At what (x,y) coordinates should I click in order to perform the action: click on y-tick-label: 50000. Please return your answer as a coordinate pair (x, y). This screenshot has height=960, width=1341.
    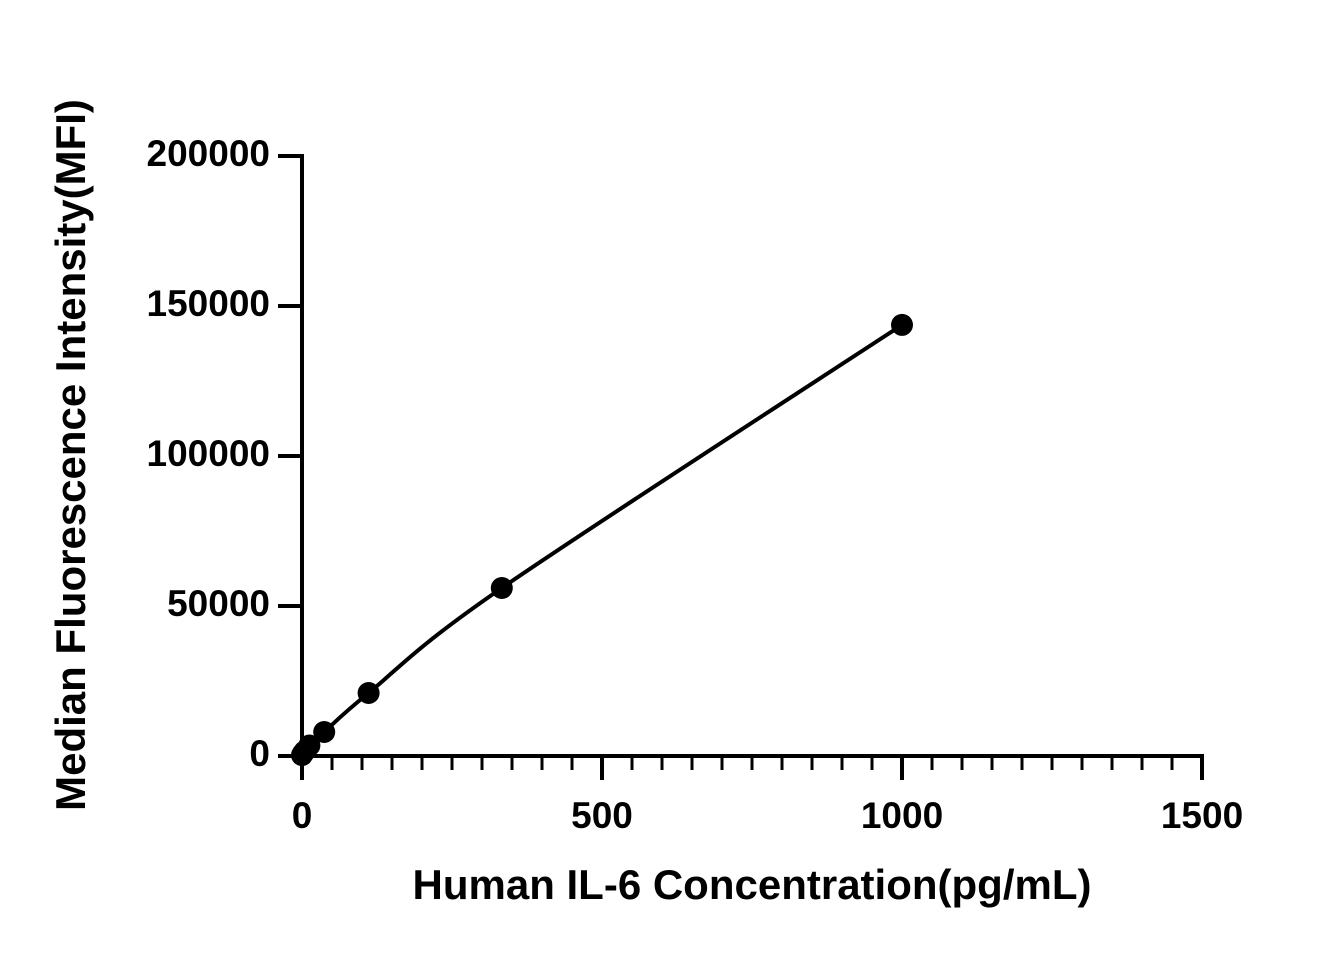
    Looking at the image, I should click on (218, 603).